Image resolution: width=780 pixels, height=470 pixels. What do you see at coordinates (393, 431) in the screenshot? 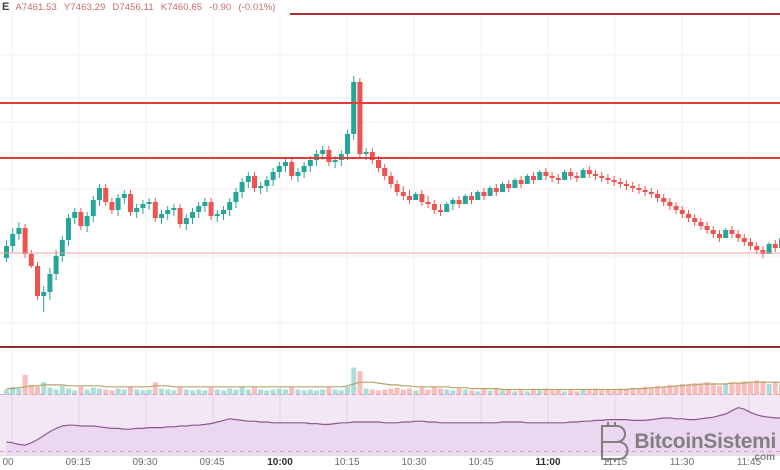
I see `oscillator-fill` at bounding box center [393, 431].